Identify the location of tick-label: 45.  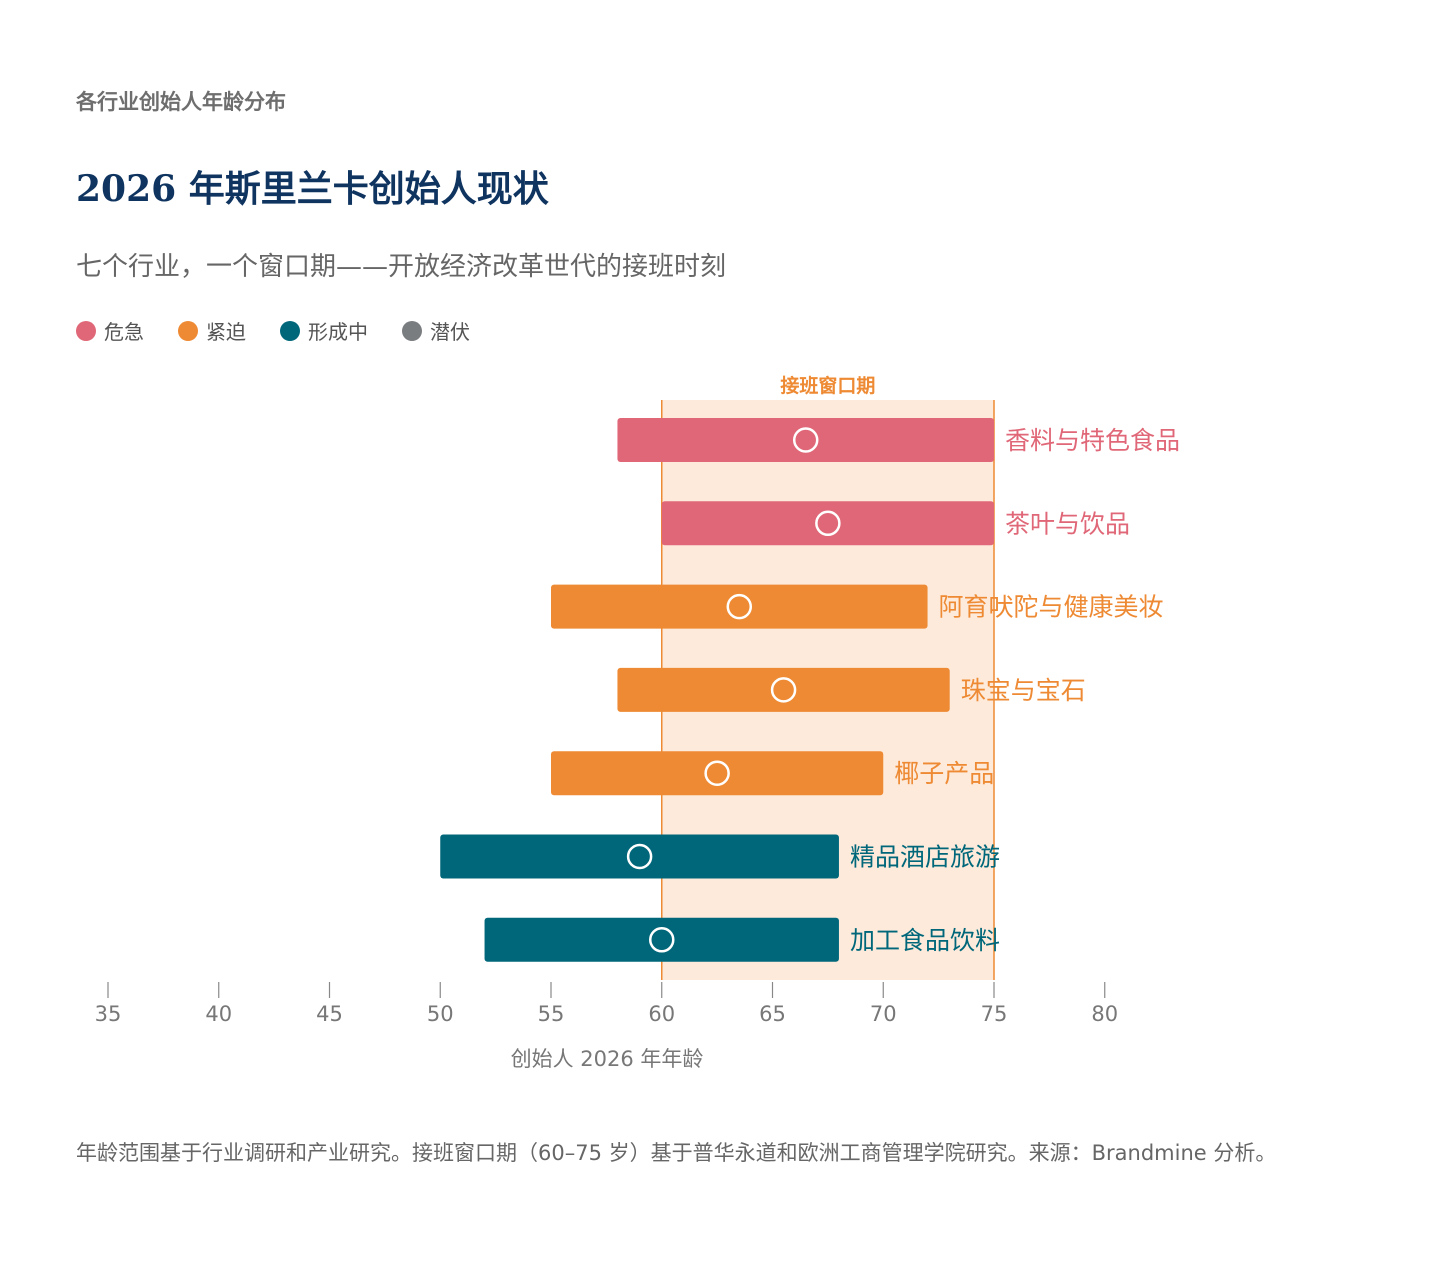
(329, 1014).